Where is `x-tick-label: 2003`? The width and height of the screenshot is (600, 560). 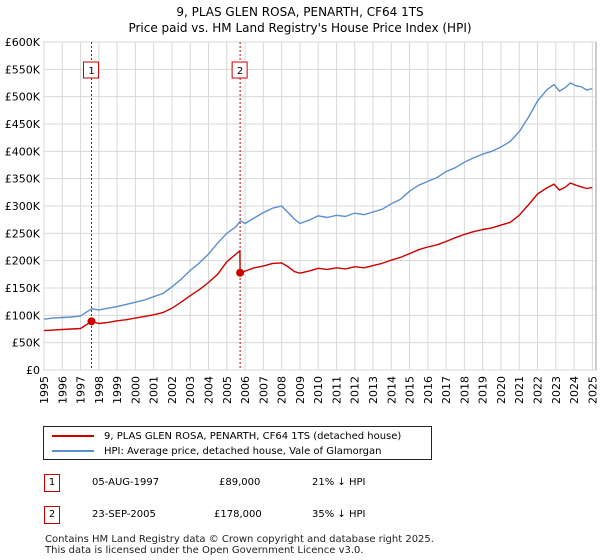 x-tick-label: 2003 is located at coordinates (190, 390).